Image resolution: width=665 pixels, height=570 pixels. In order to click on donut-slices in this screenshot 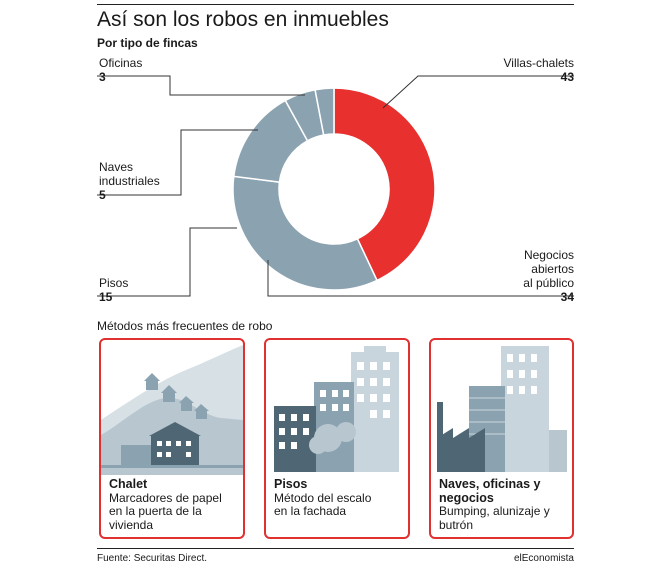, I will do `click(334, 189)`.